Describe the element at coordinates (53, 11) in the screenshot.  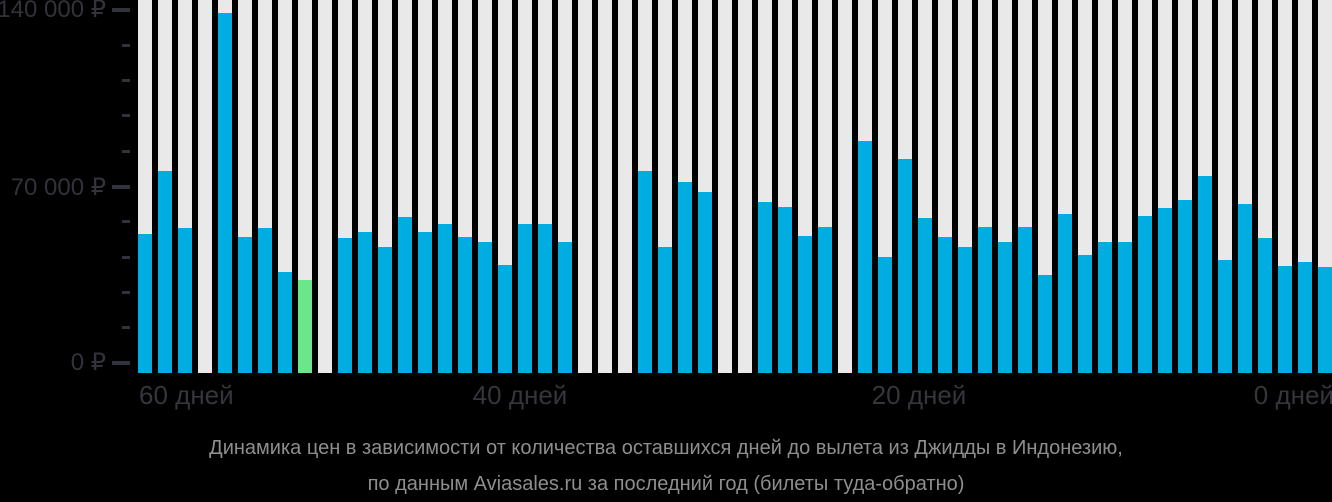
I see `y-axis-label-140000: 140 000 ₽` at that location.